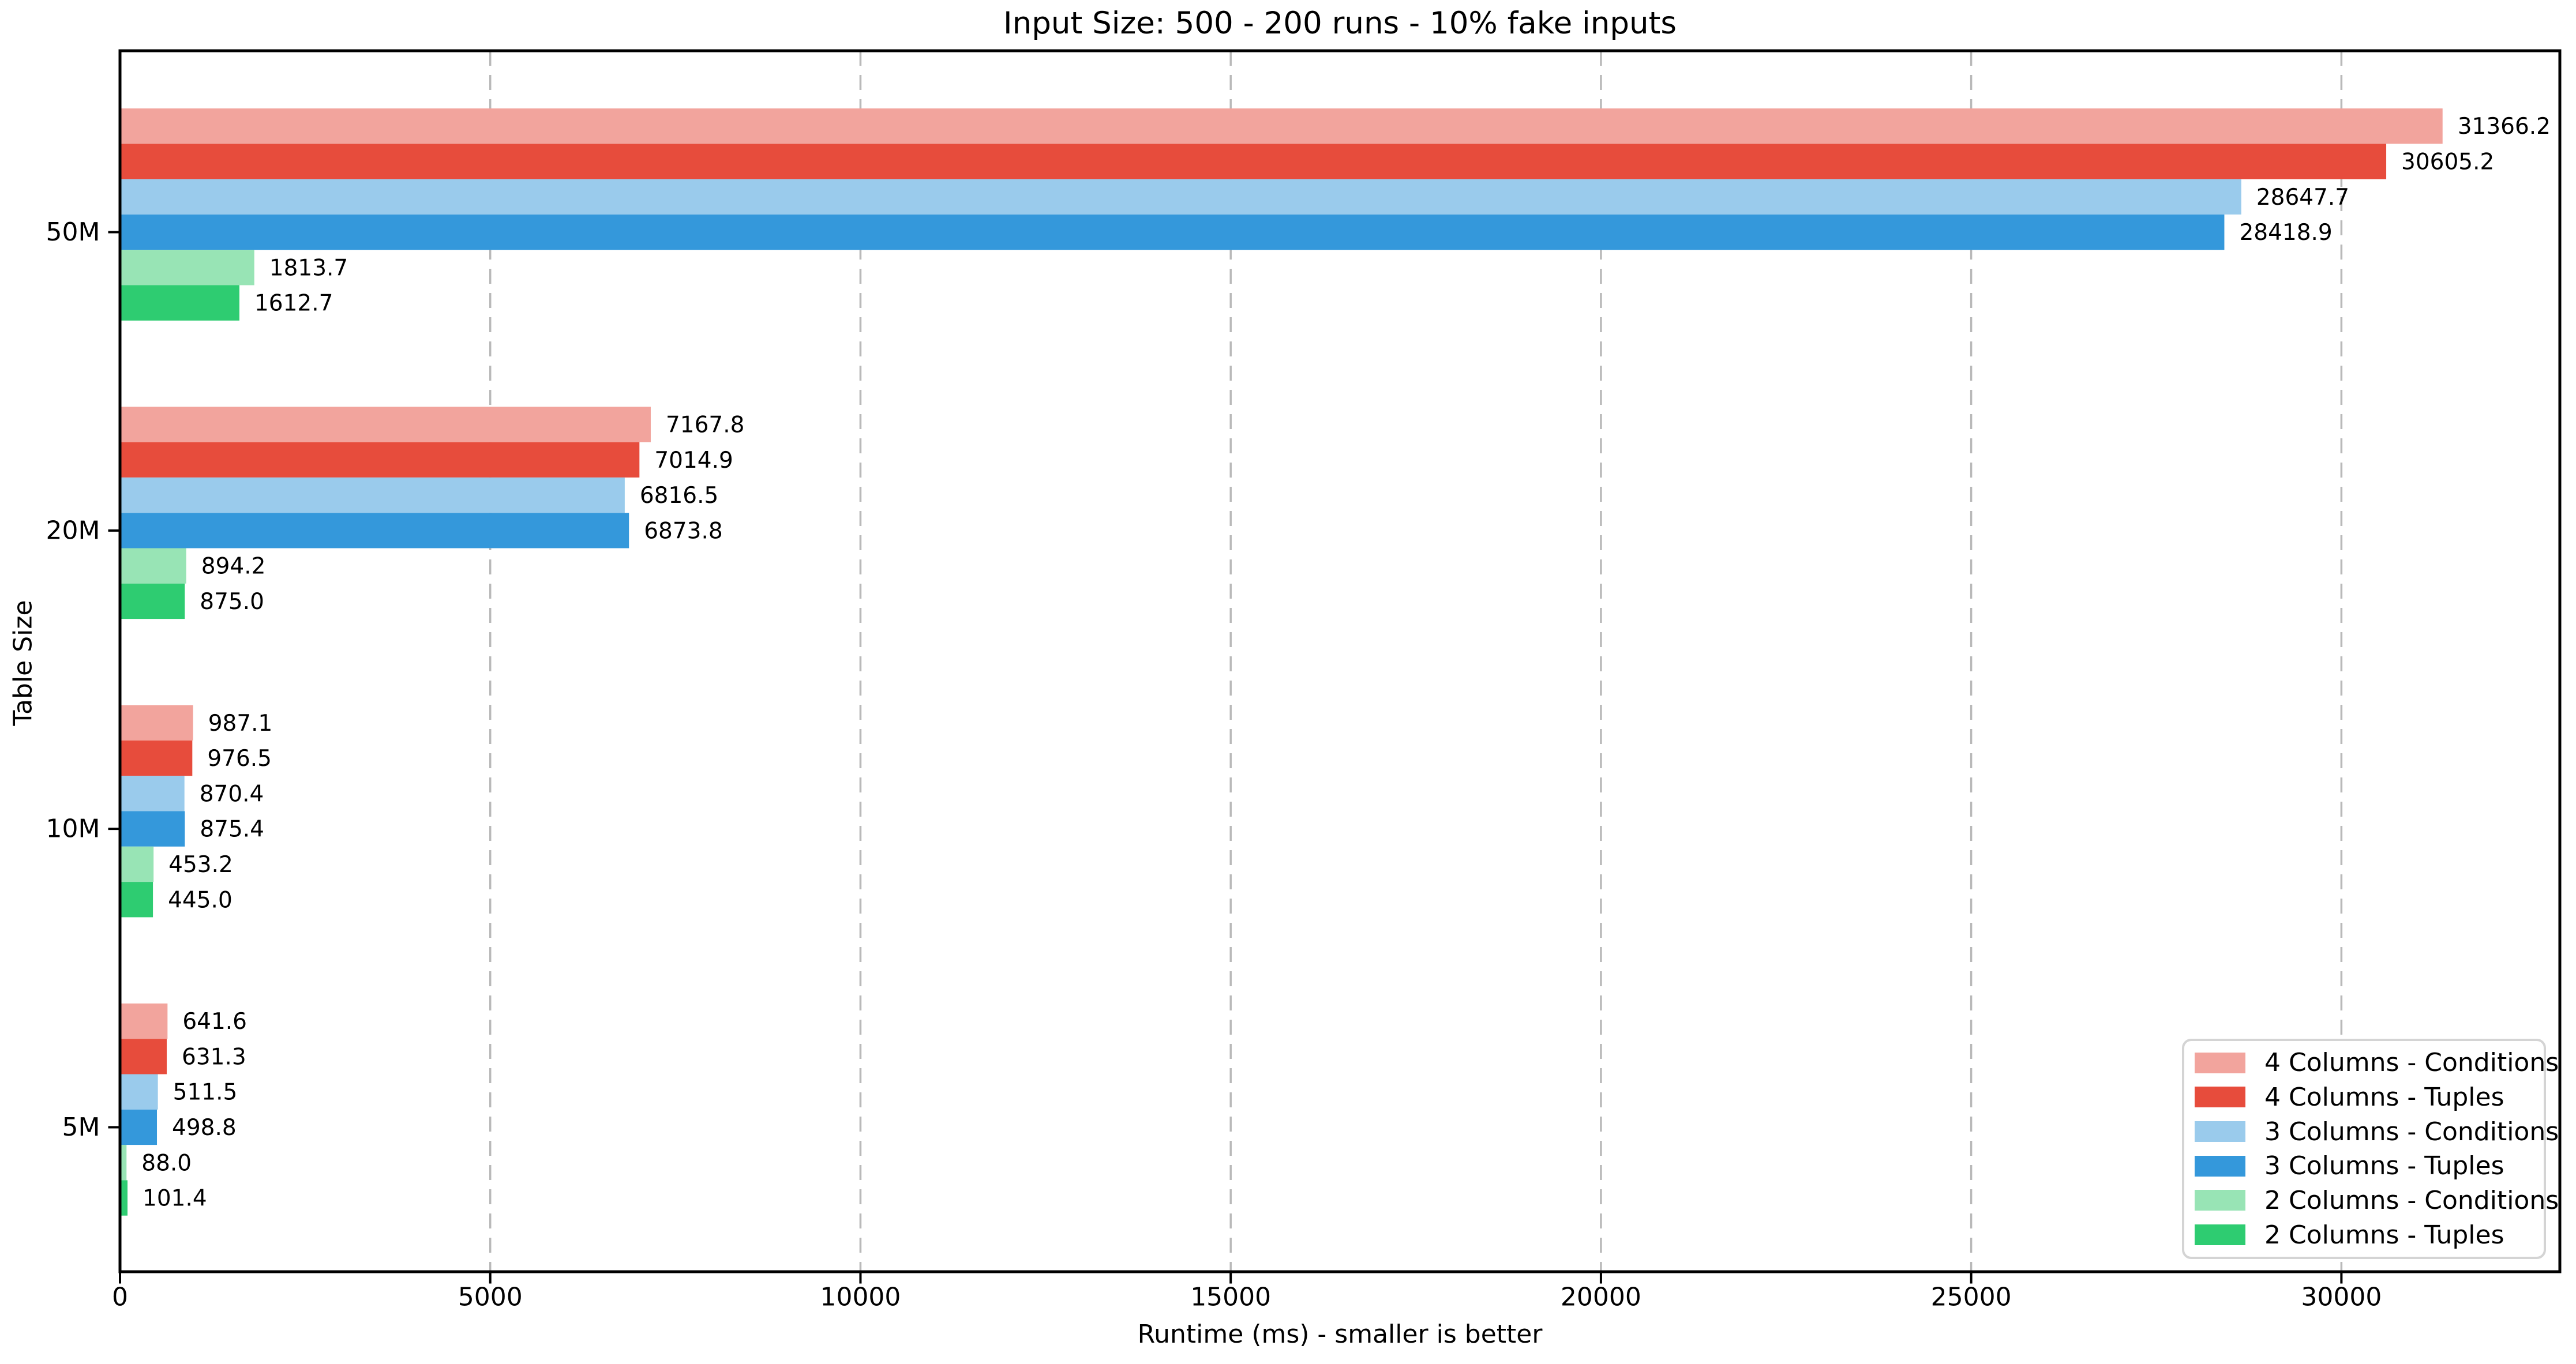 This screenshot has height=1364, width=2576. What do you see at coordinates (204, 1128) in the screenshot?
I see `bar-value-label: 498.8` at bounding box center [204, 1128].